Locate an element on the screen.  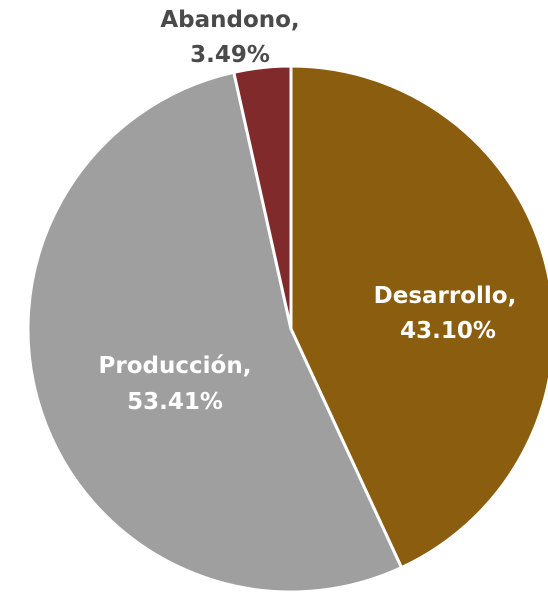
slice-label-desarrollo: Desarrollo, is located at coordinates (445, 296).